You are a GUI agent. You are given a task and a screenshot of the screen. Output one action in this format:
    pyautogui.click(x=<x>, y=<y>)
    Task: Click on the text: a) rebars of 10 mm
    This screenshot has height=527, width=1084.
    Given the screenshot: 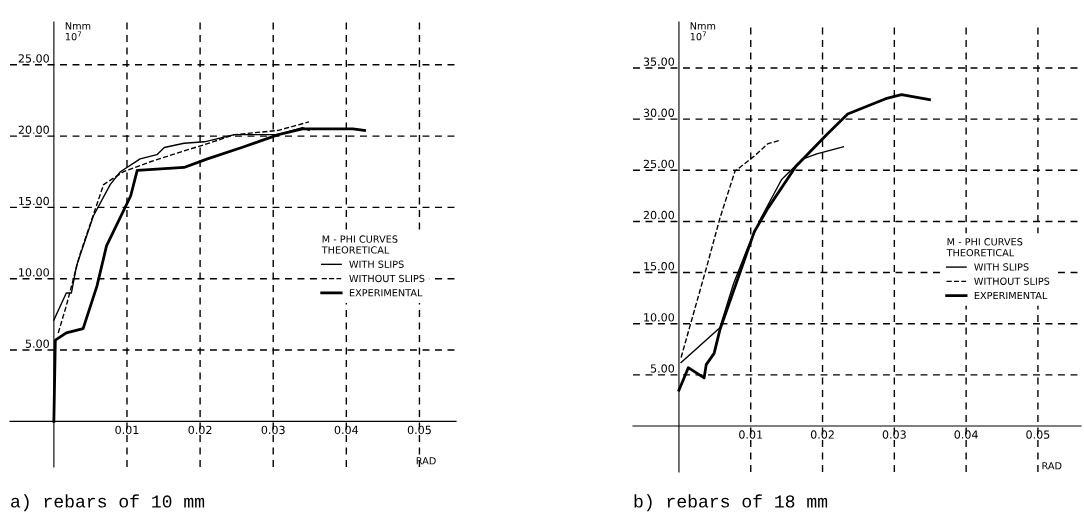 What is the action you would take?
    pyautogui.click(x=108, y=503)
    